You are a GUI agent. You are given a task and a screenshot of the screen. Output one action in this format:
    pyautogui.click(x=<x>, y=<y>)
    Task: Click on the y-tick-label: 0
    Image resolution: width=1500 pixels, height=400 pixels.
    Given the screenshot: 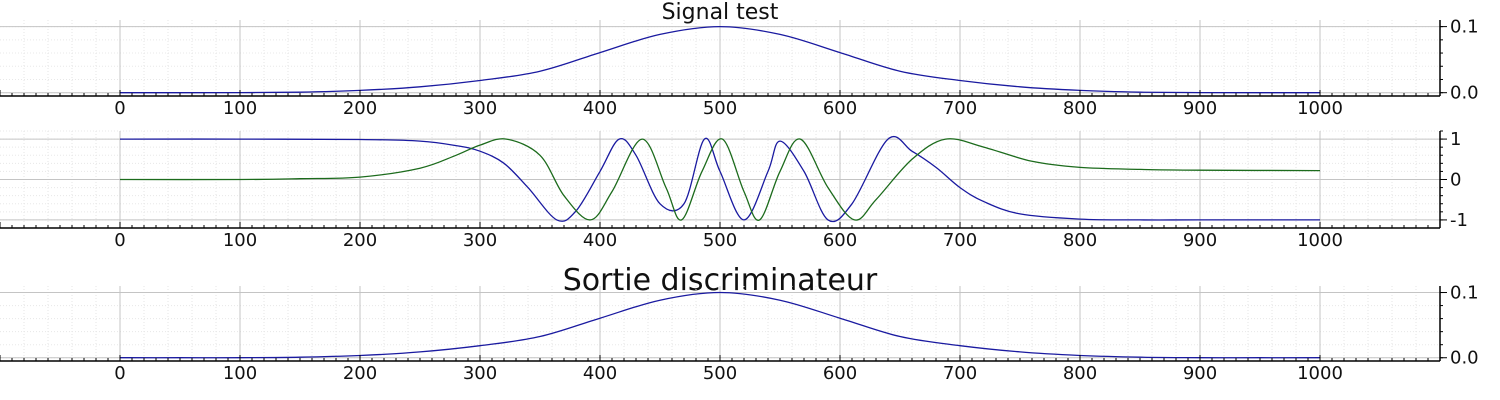 What is the action you would take?
    pyautogui.click(x=1455, y=180)
    